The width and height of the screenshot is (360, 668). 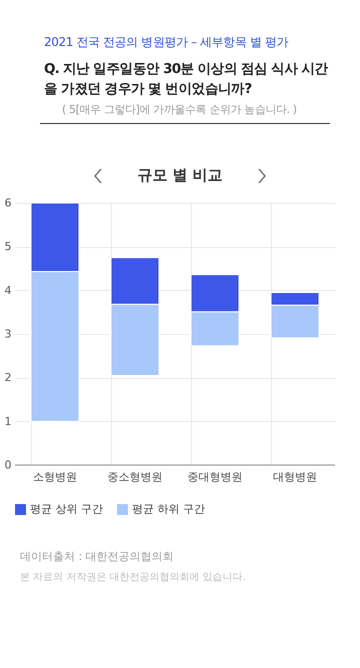 I want to click on text: 규모 별 비교, so click(x=180, y=175).